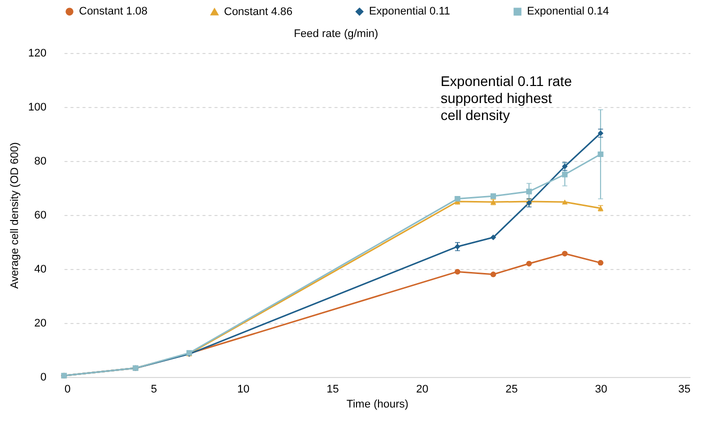 The image size is (702, 434). Describe the element at coordinates (512, 390) in the screenshot. I see `x-tick-label: 25` at that location.